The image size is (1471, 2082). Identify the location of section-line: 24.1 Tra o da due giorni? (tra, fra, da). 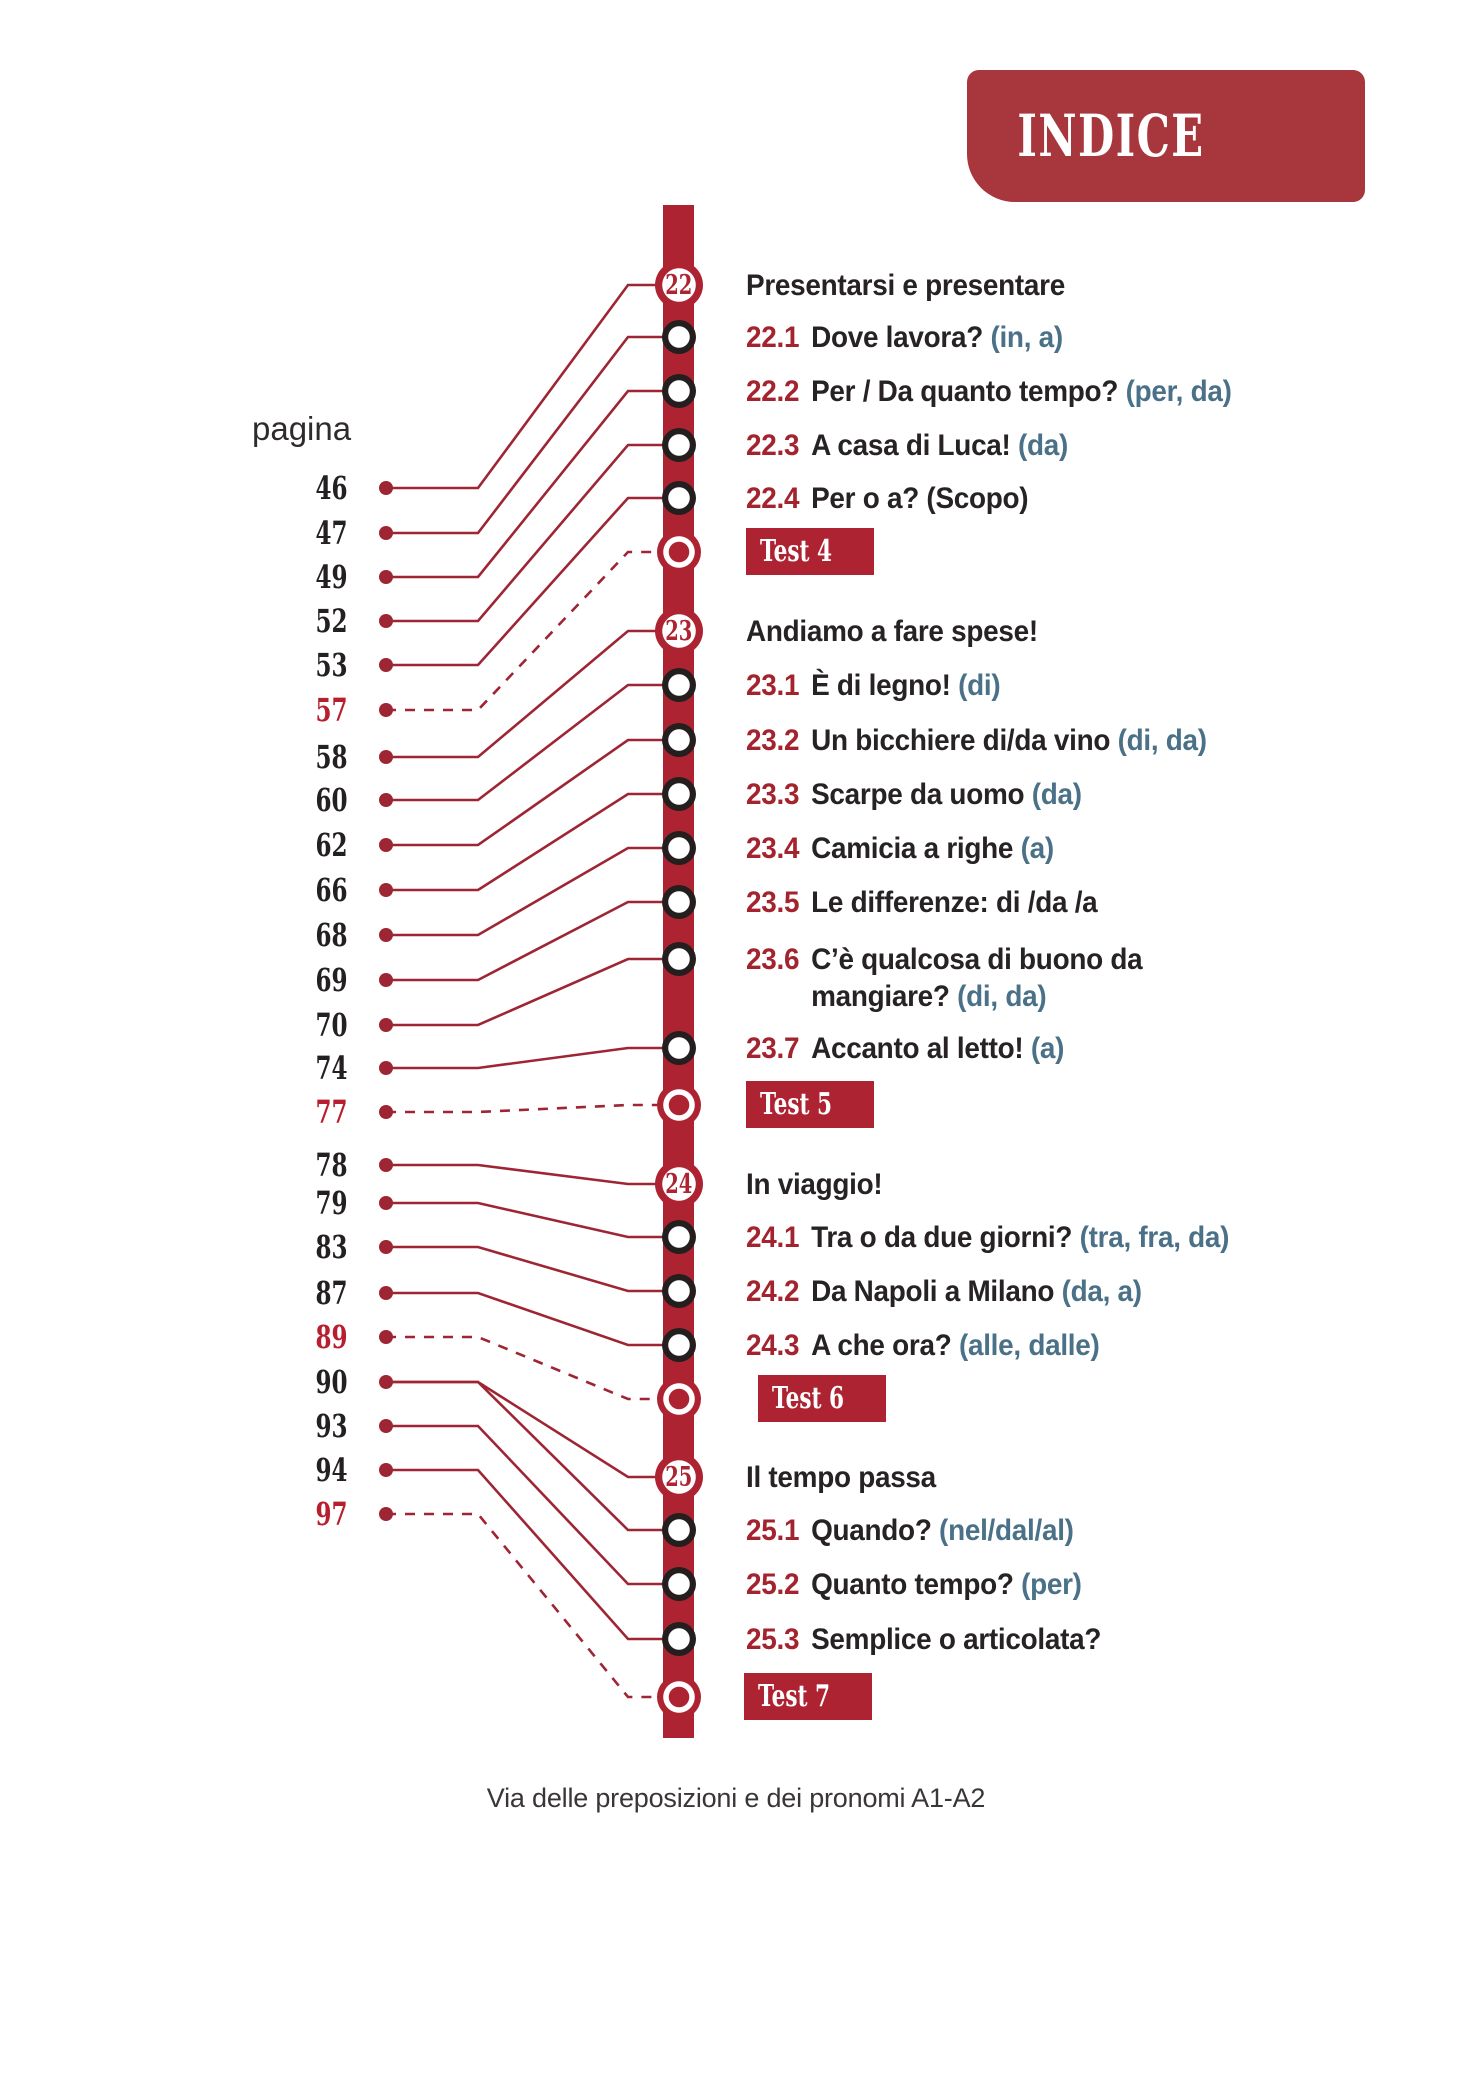
(987, 1237).